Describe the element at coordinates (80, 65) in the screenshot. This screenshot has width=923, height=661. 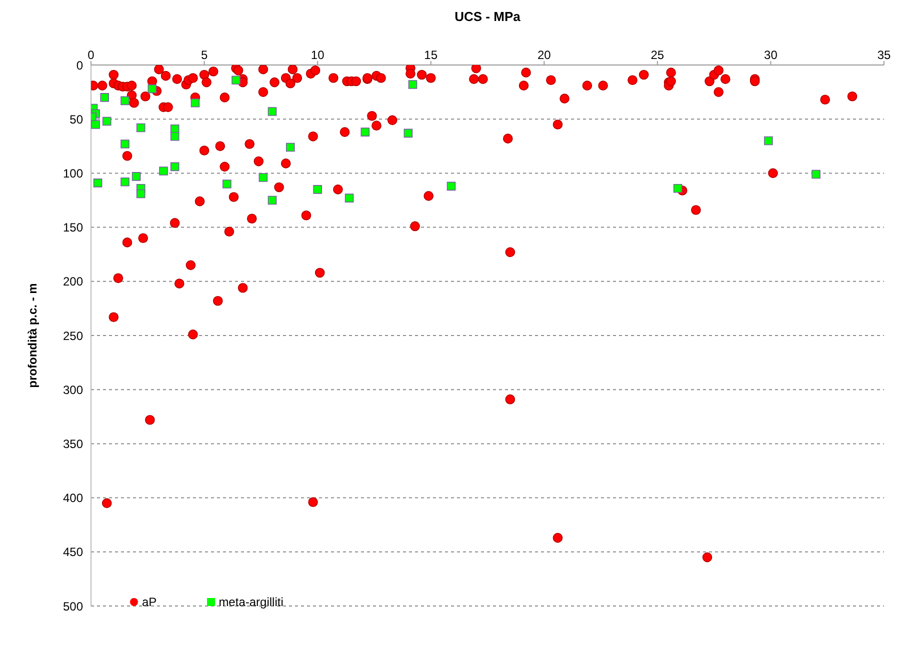
I see `y-tick-label: 0` at that location.